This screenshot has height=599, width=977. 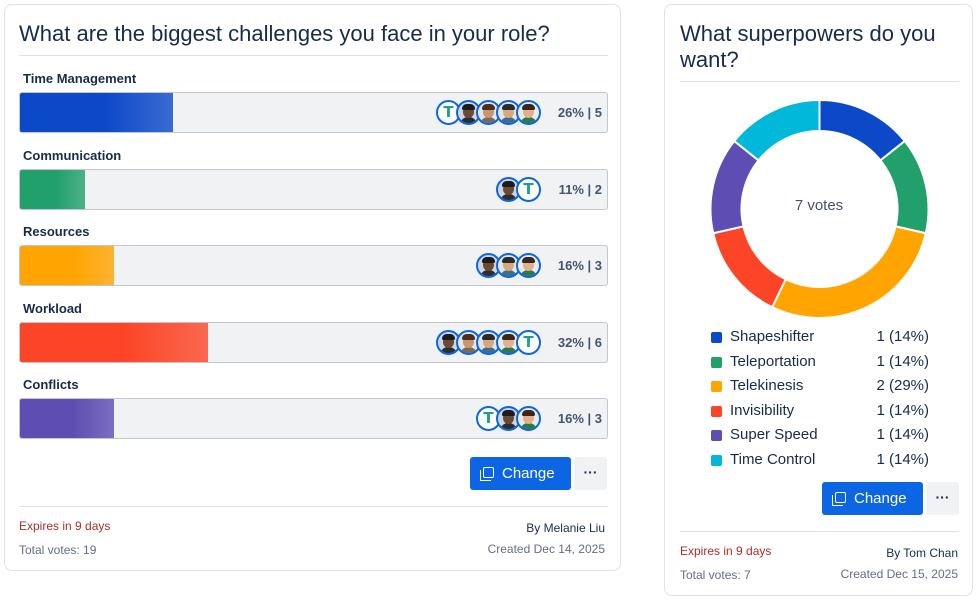 What do you see at coordinates (899, 574) in the screenshot?
I see `created-date-text: Created Dec 15, 2025` at bounding box center [899, 574].